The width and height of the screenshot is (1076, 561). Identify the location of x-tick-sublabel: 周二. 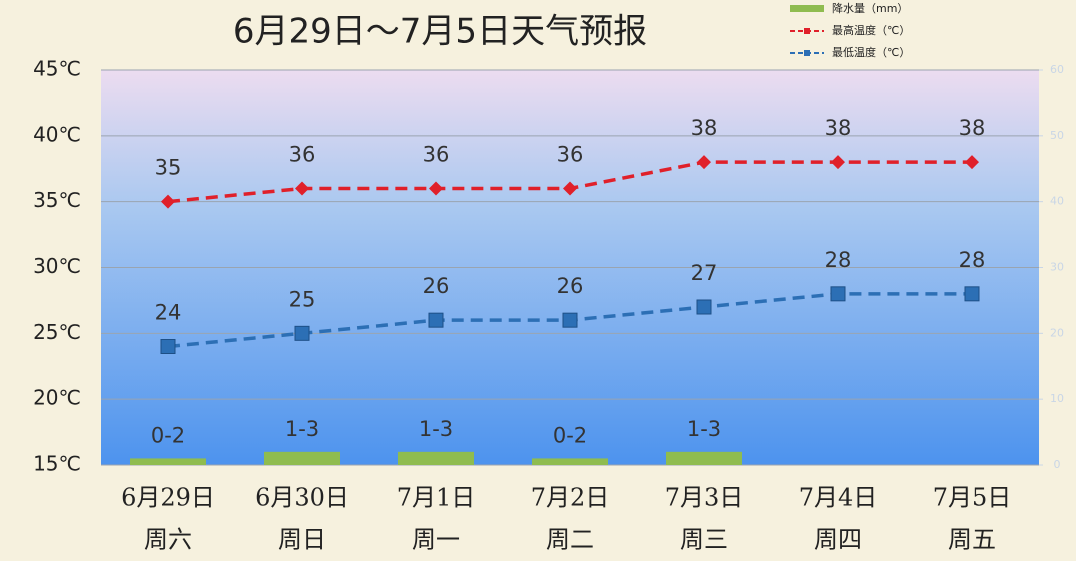
(570, 540).